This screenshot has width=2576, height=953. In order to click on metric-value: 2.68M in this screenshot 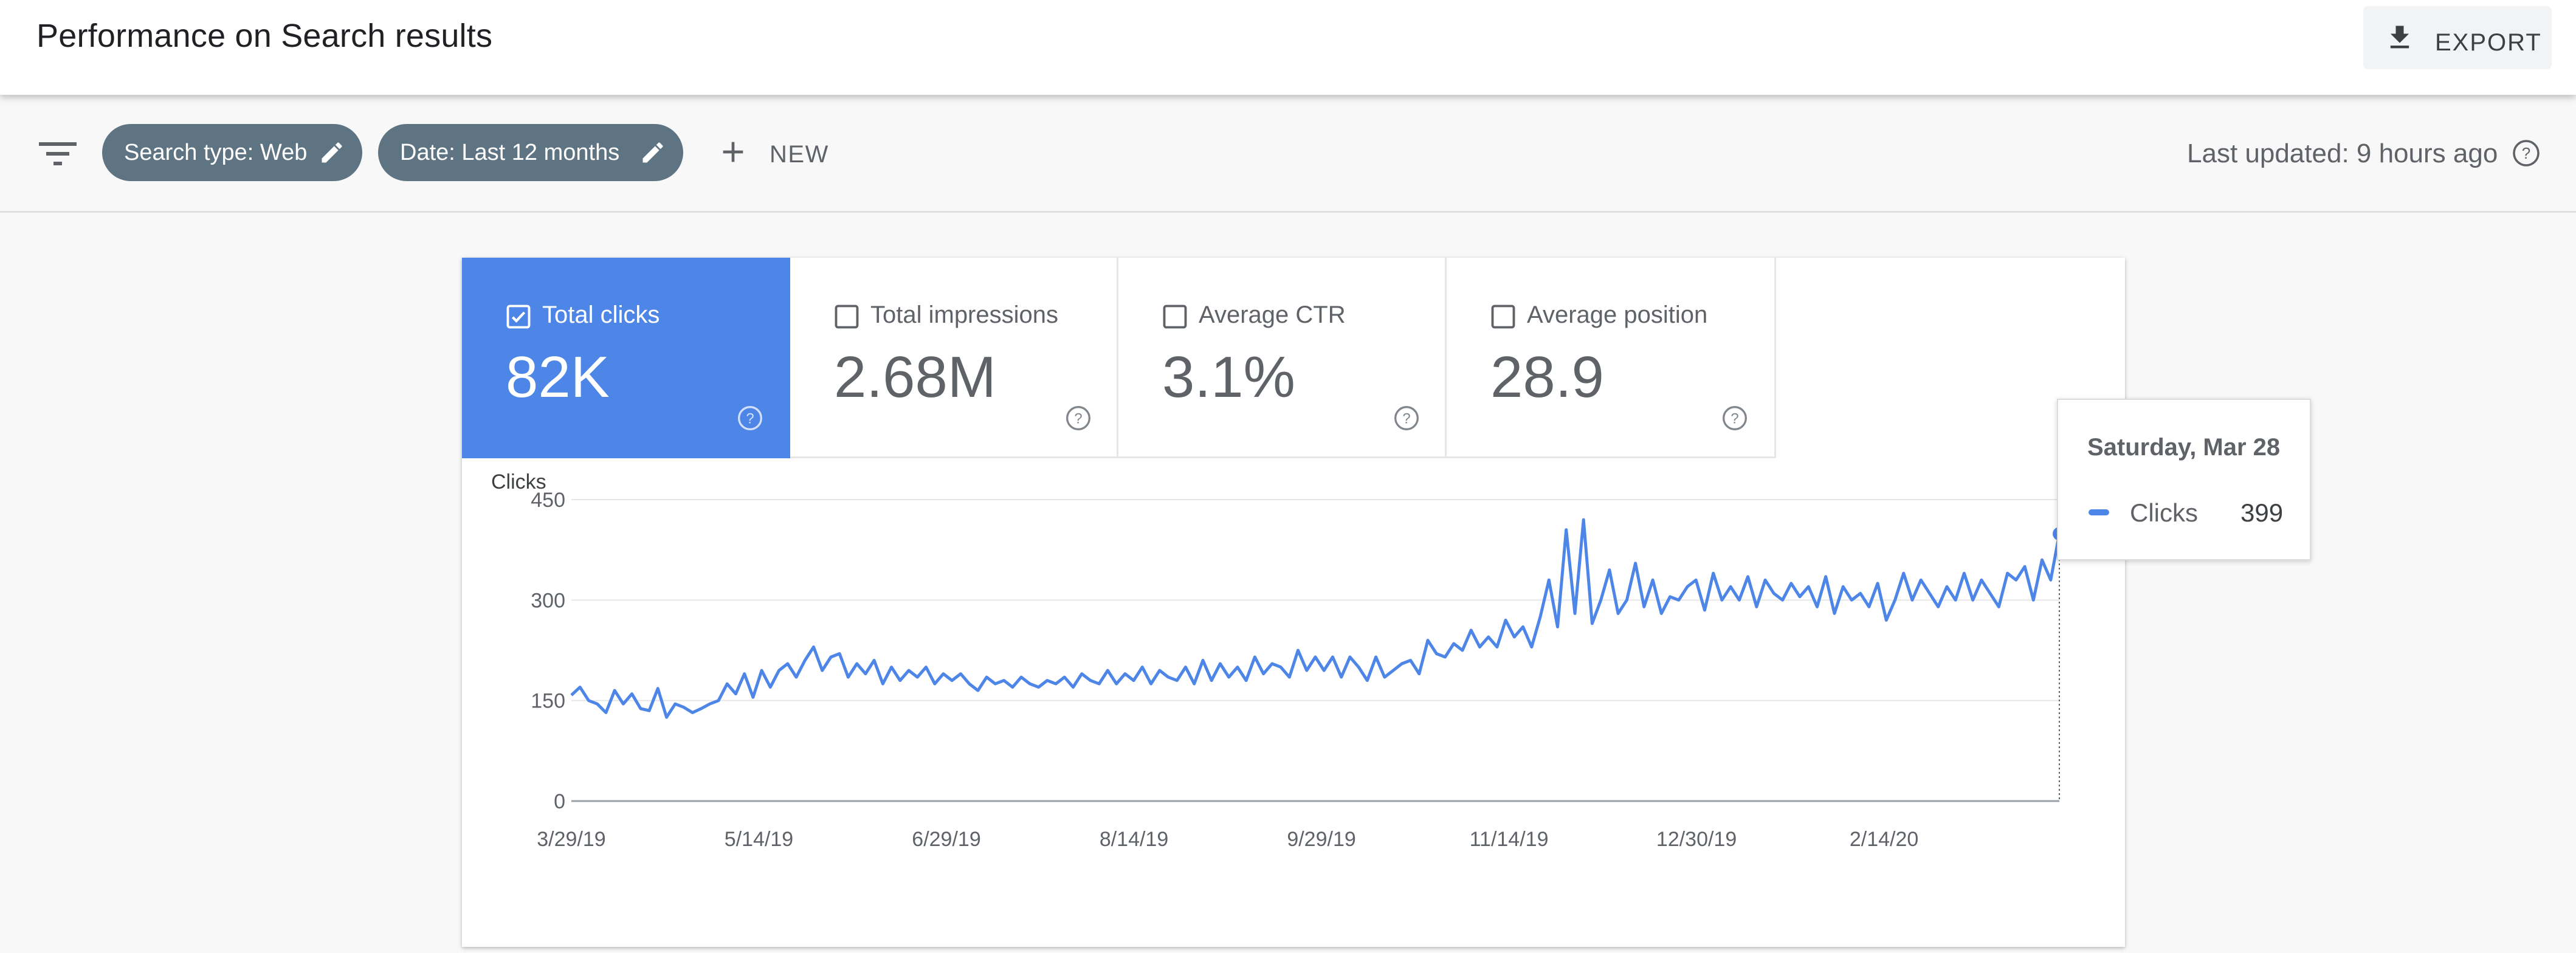, I will do `click(915, 377)`.